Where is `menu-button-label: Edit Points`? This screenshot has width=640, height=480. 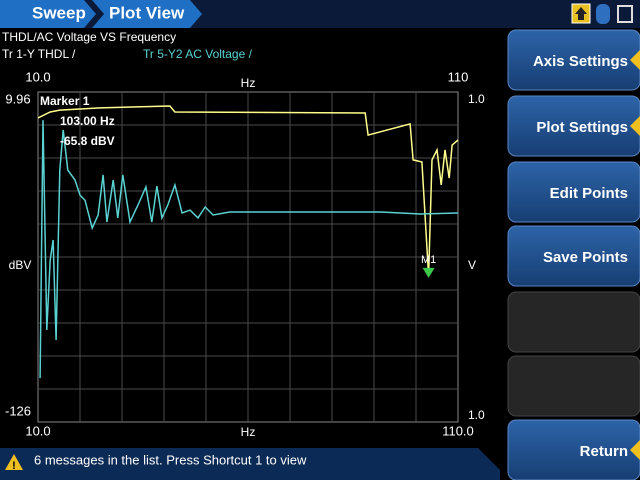 menu-button-label: Edit Points is located at coordinates (589, 193).